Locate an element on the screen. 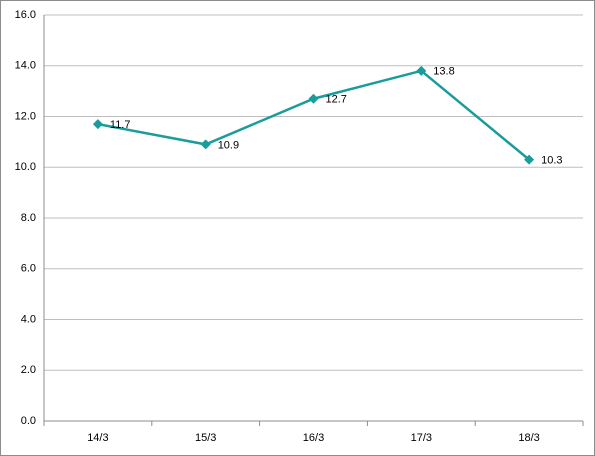  x-tick-label: 18/3 is located at coordinates (528, 438).